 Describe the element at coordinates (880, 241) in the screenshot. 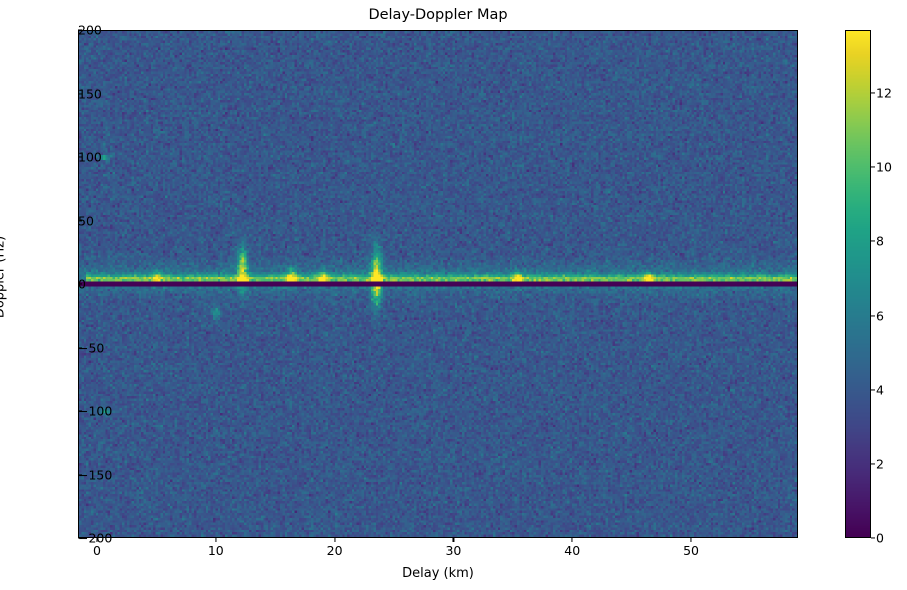

I see `colorbar-tick-label: 8` at that location.